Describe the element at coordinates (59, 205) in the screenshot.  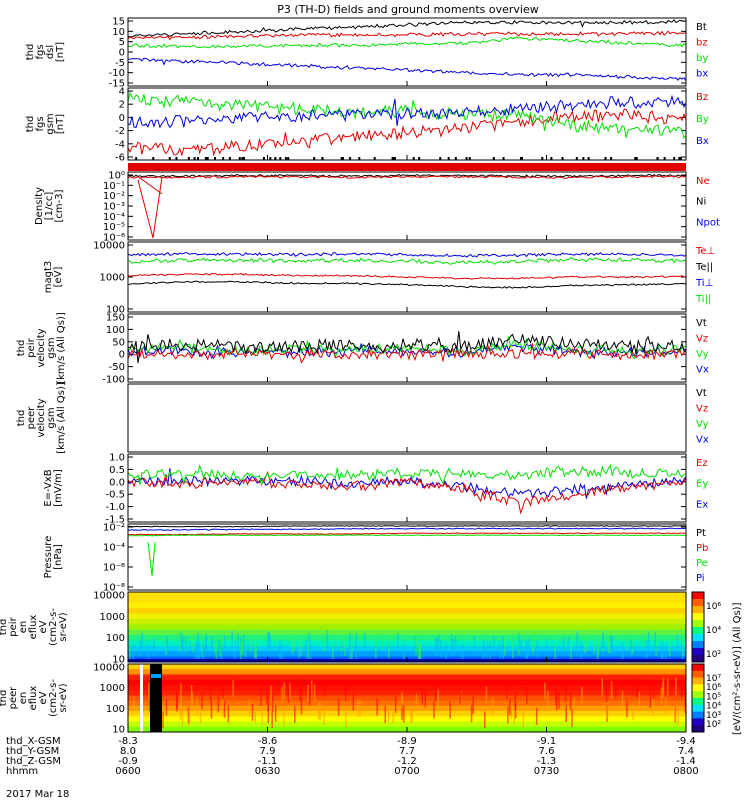
I see `panel-ylabel-line: [cm-3]` at that location.